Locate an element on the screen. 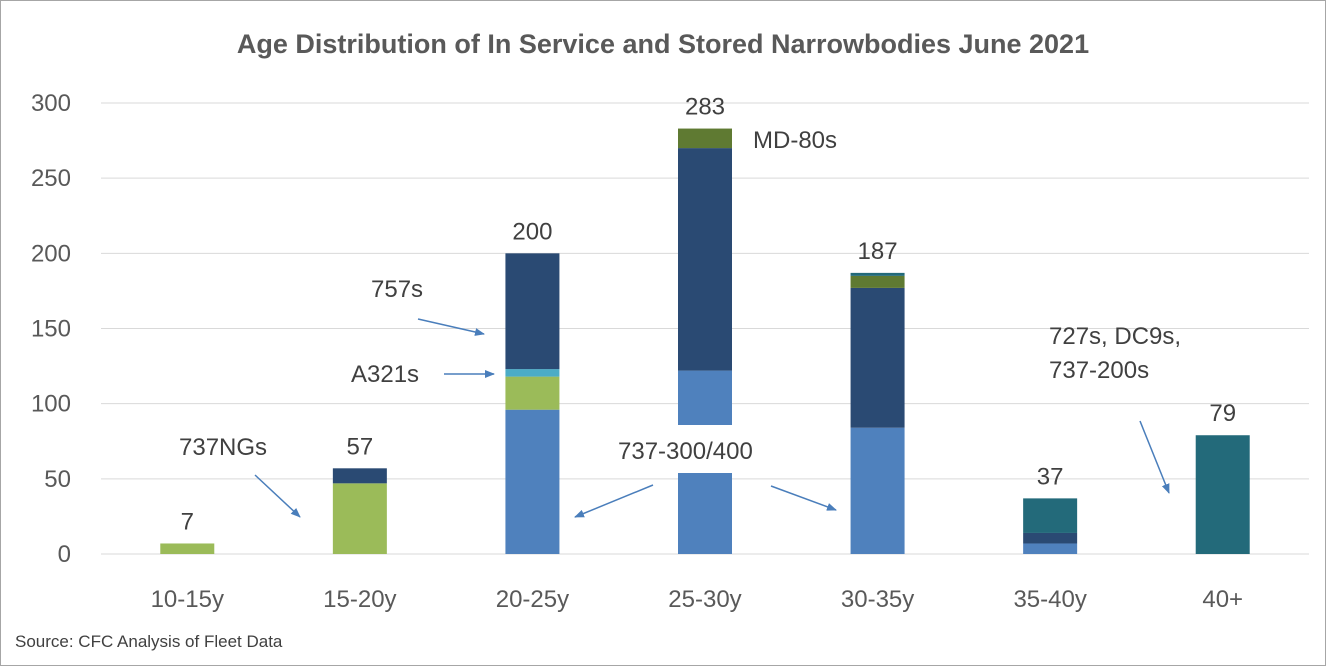 Image resolution: width=1326 pixels, height=666 pixels. y-tick-label: 250 is located at coordinates (51, 178).